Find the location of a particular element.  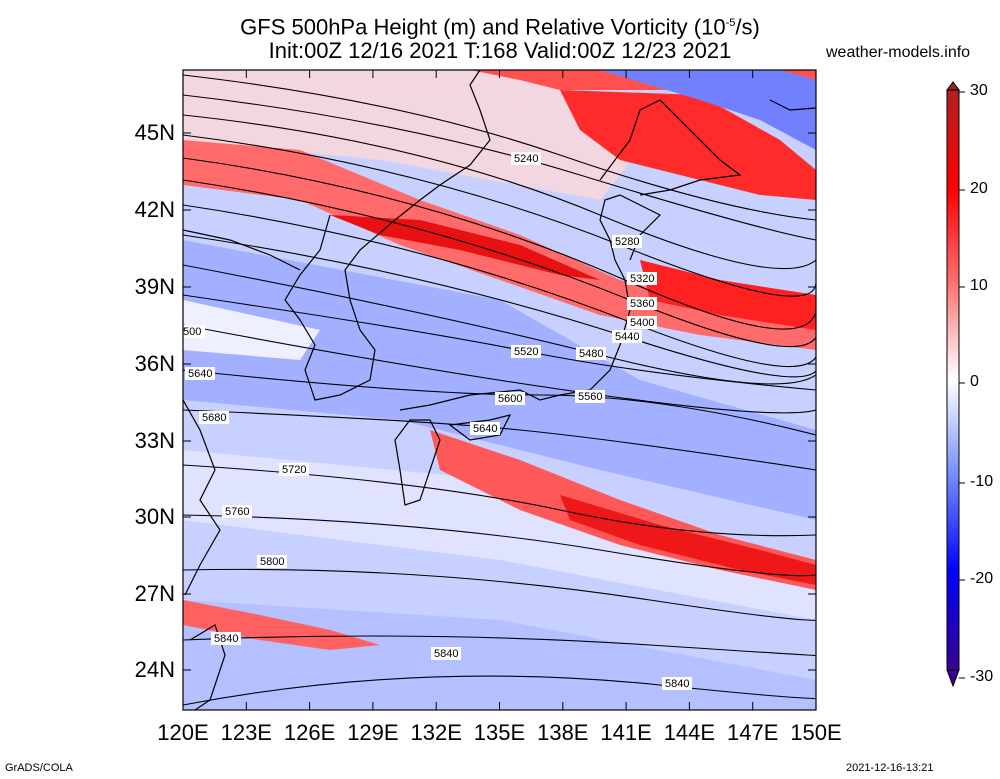

svg-text: 5360 is located at coordinates (642, 304).